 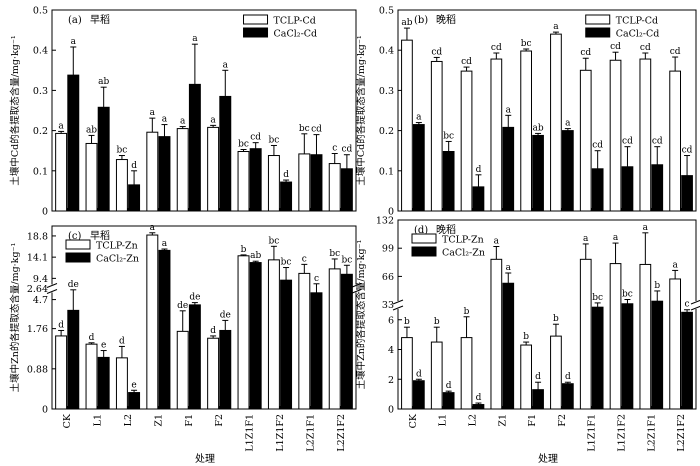 I want to click on y-tick-label: 0.3, so click(x=386, y=91).